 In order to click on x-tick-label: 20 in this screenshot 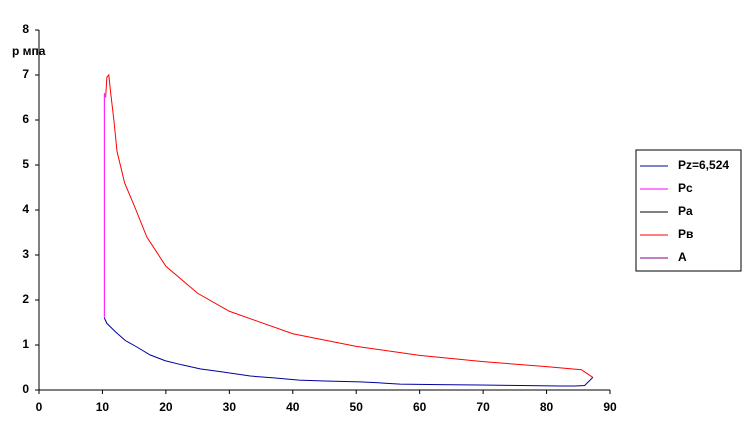, I will do `click(166, 407)`.